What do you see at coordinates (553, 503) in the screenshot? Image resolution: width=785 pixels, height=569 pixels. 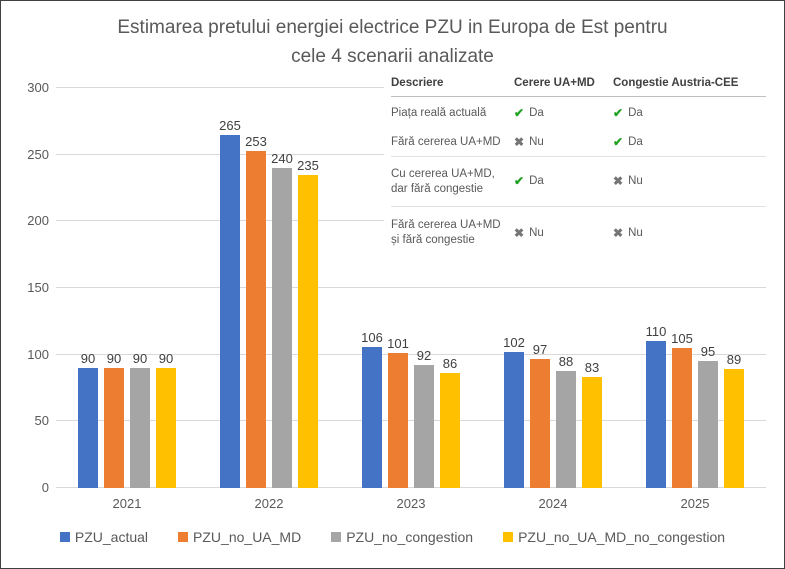 I see `x-category-label: 2024` at bounding box center [553, 503].